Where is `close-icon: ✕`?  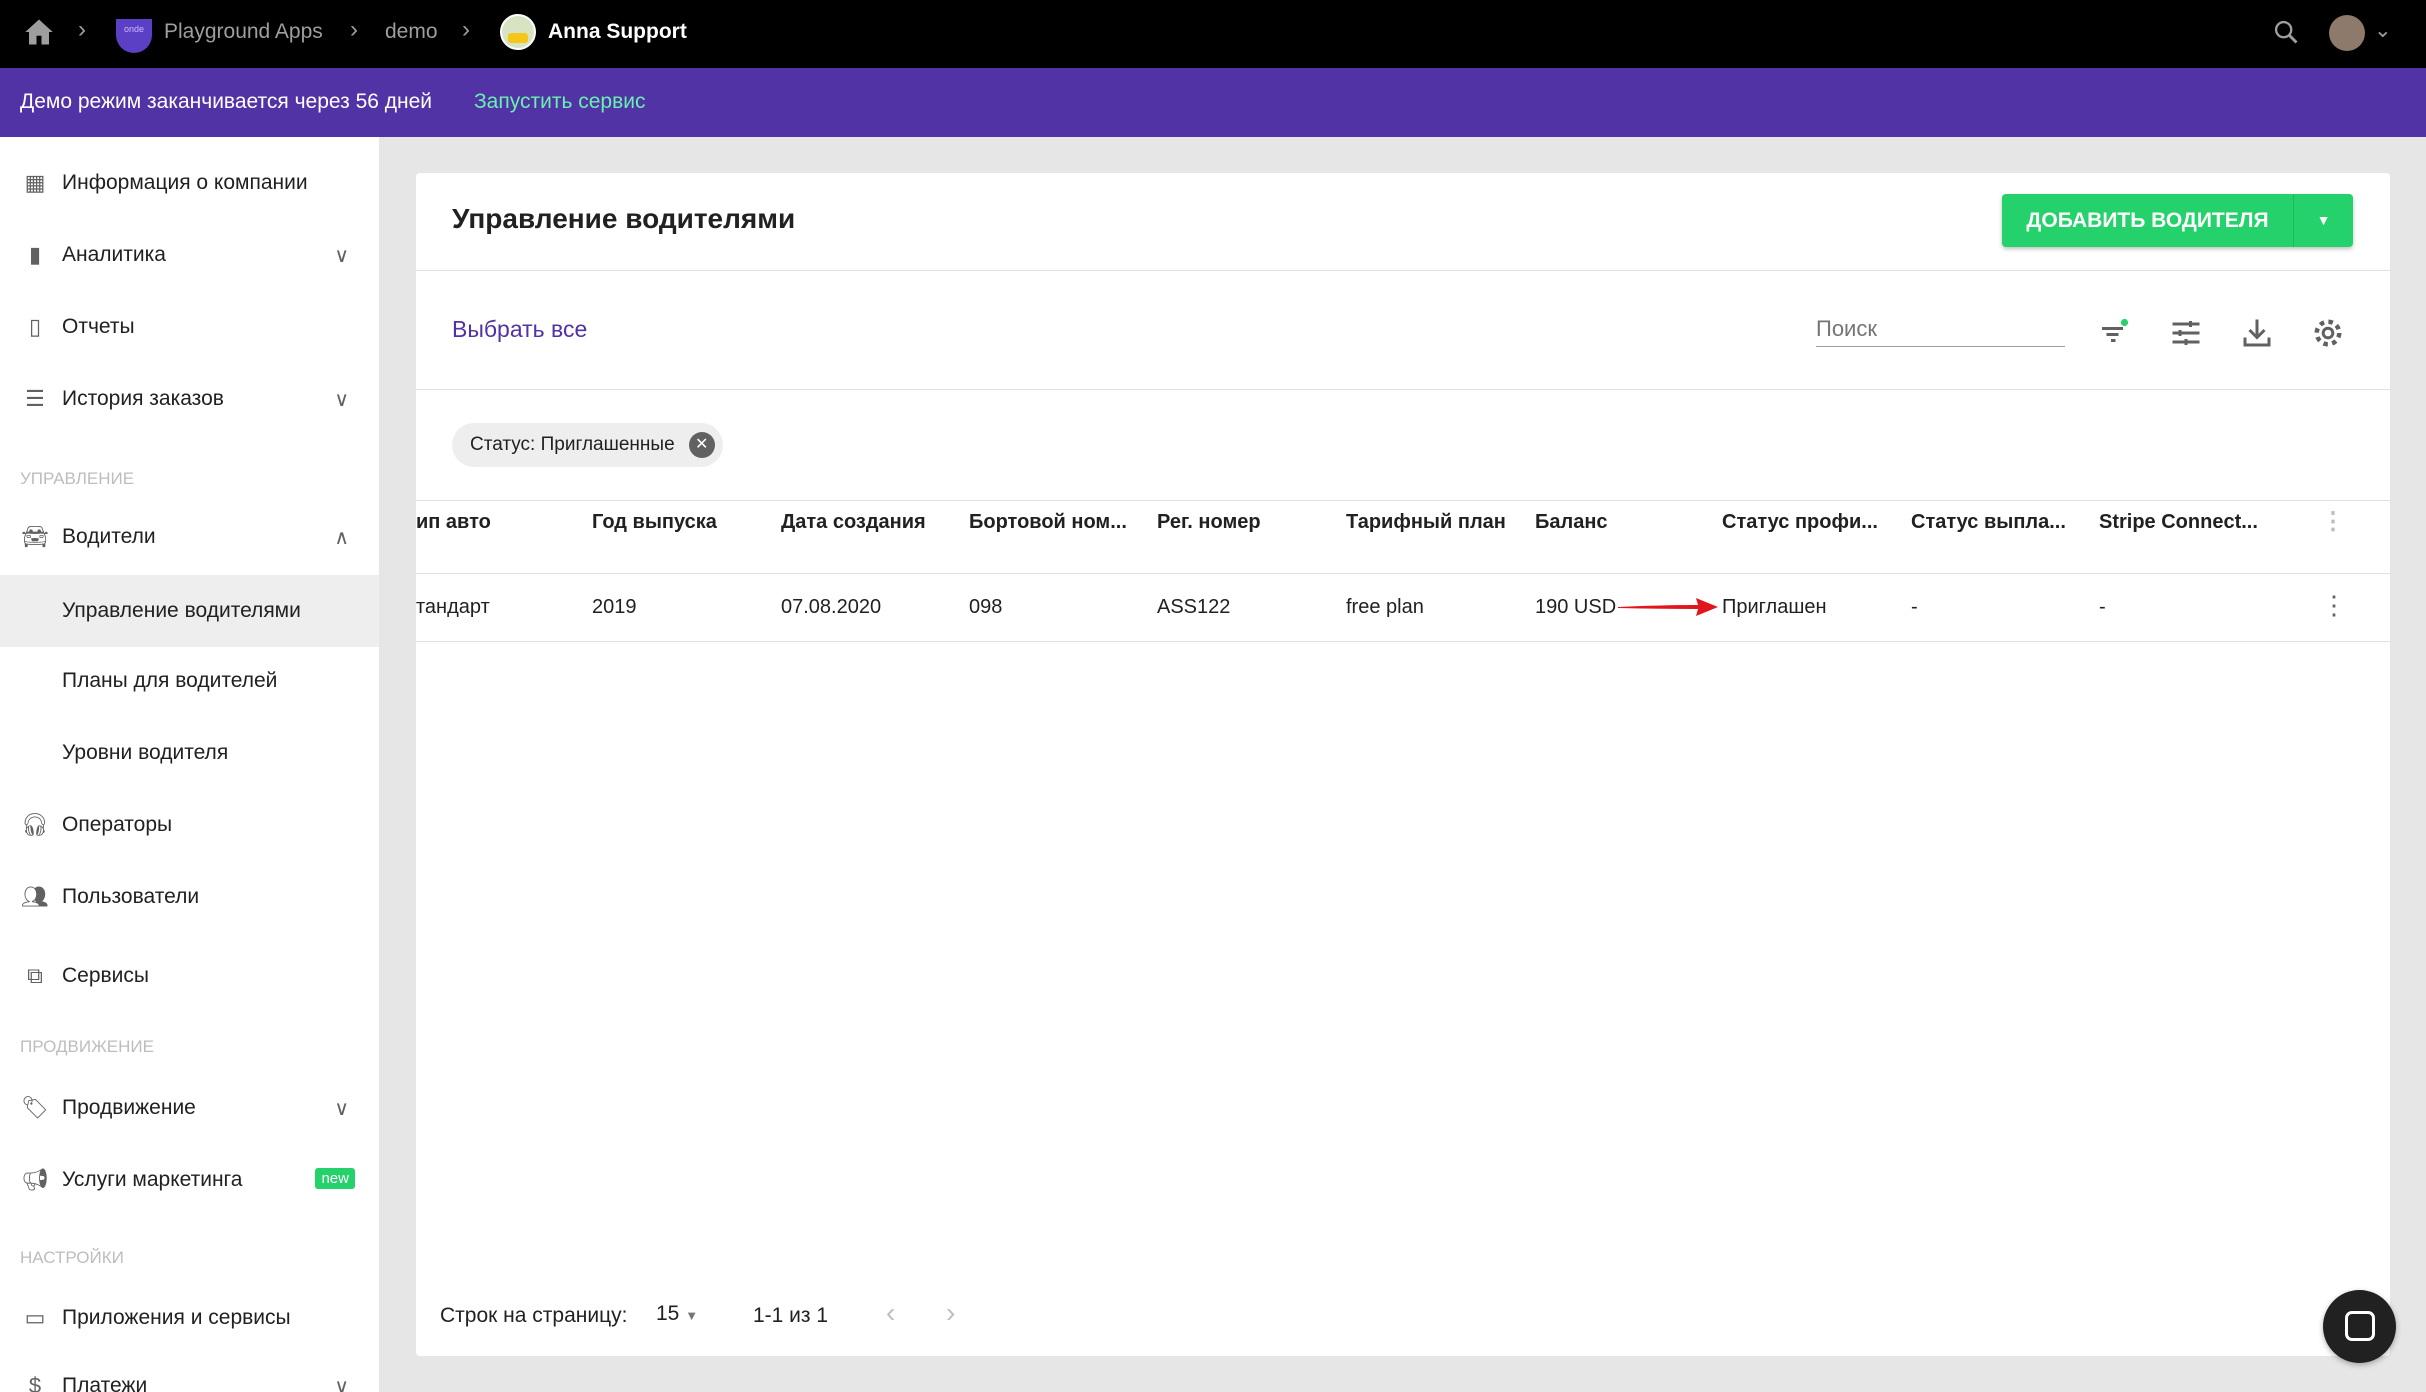
close-icon: ✕ is located at coordinates (701, 445).